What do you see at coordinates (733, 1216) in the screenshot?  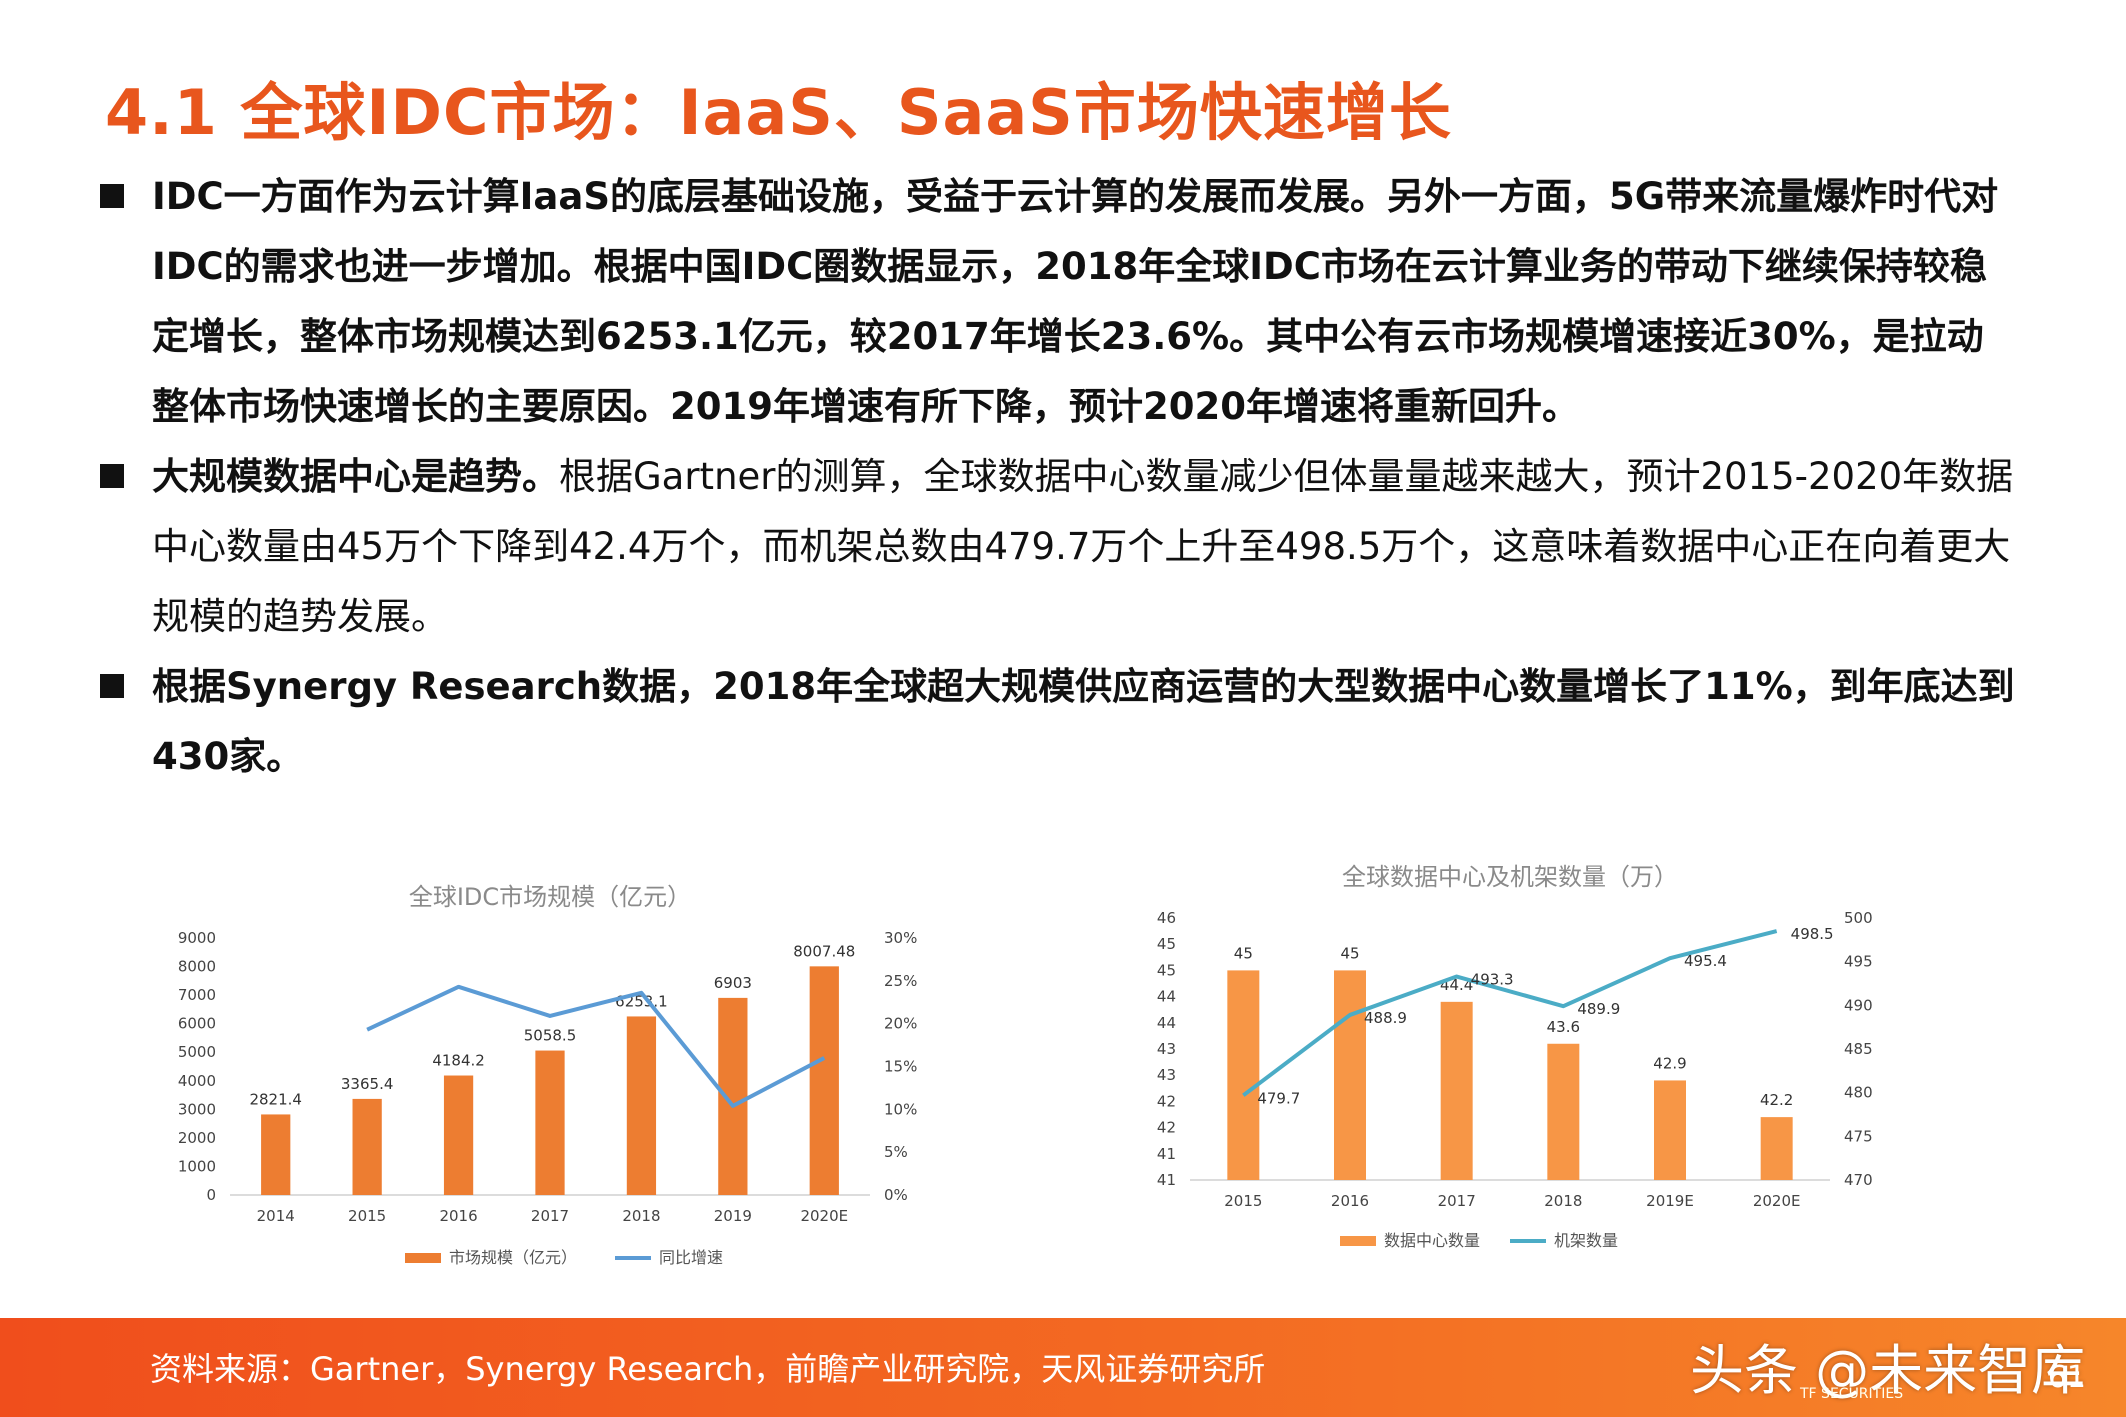 I see `x-tick-label: 2019` at bounding box center [733, 1216].